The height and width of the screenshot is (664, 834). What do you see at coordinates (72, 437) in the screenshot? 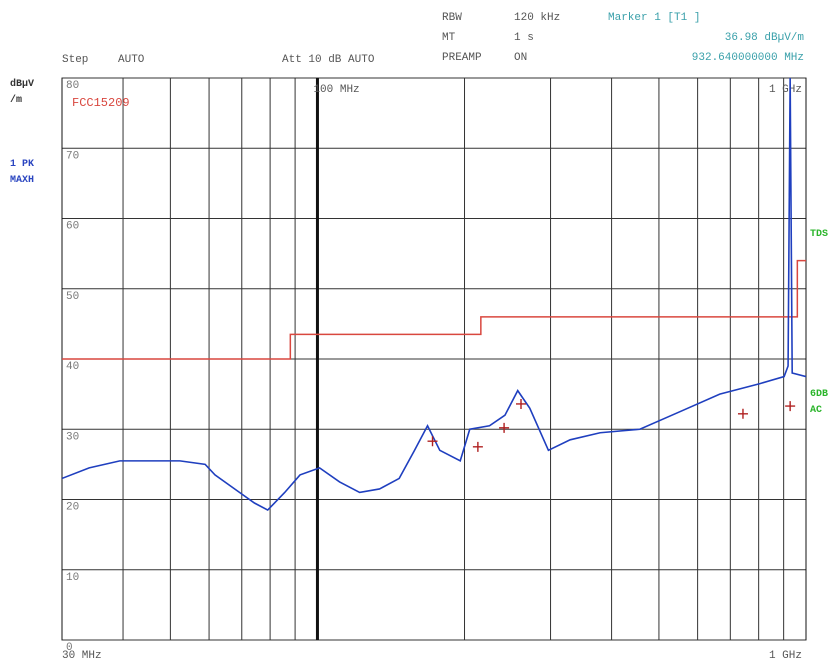
I see `y-tick-label: 30` at bounding box center [72, 437].